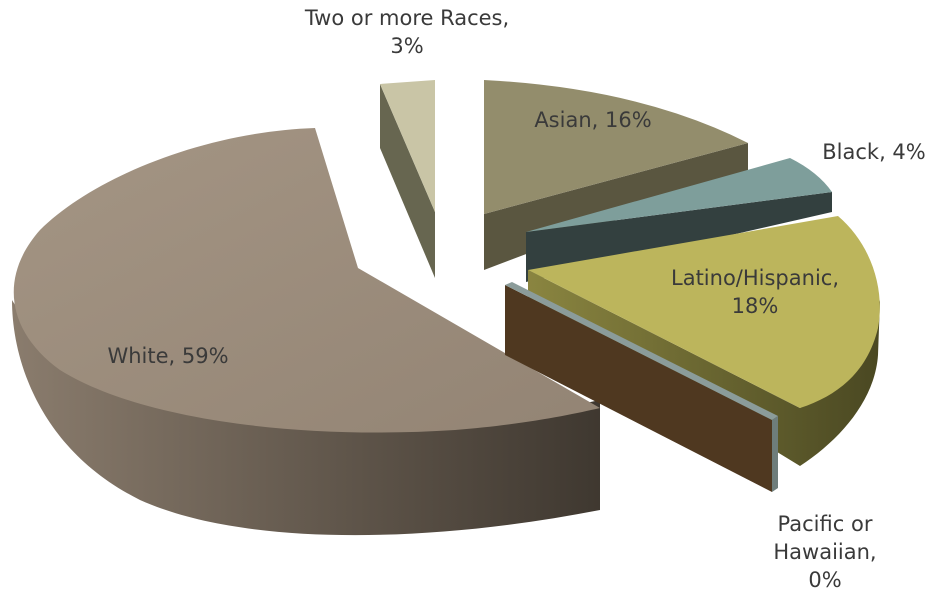 The image size is (942, 606). I want to click on label-black: Black, 4%, so click(874, 152).